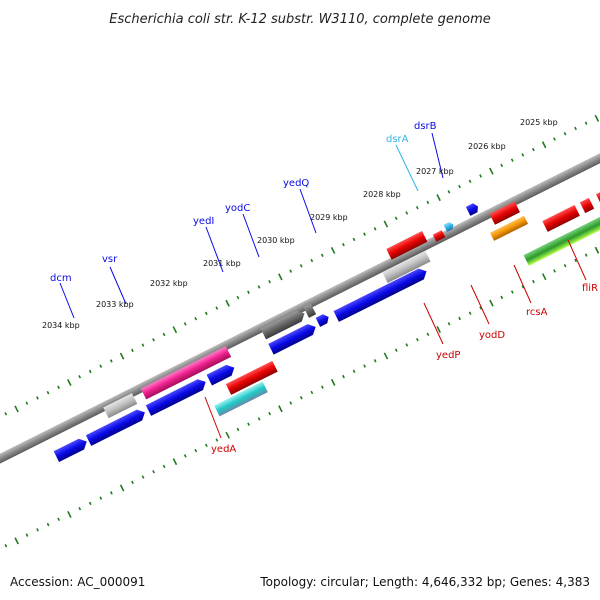 The image size is (600, 600). Describe the element at coordinates (397, 139) in the screenshot. I see `gene-label-dsrA: dsrA` at that location.